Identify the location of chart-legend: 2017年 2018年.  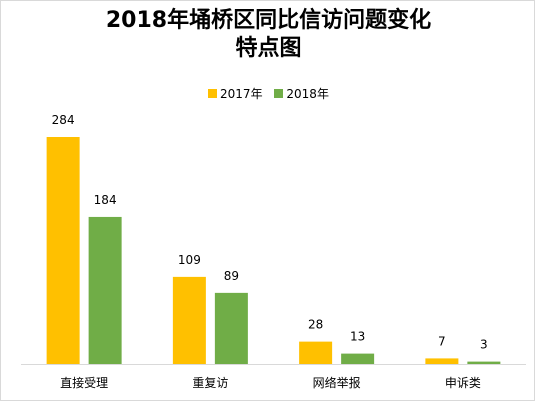
(268, 93).